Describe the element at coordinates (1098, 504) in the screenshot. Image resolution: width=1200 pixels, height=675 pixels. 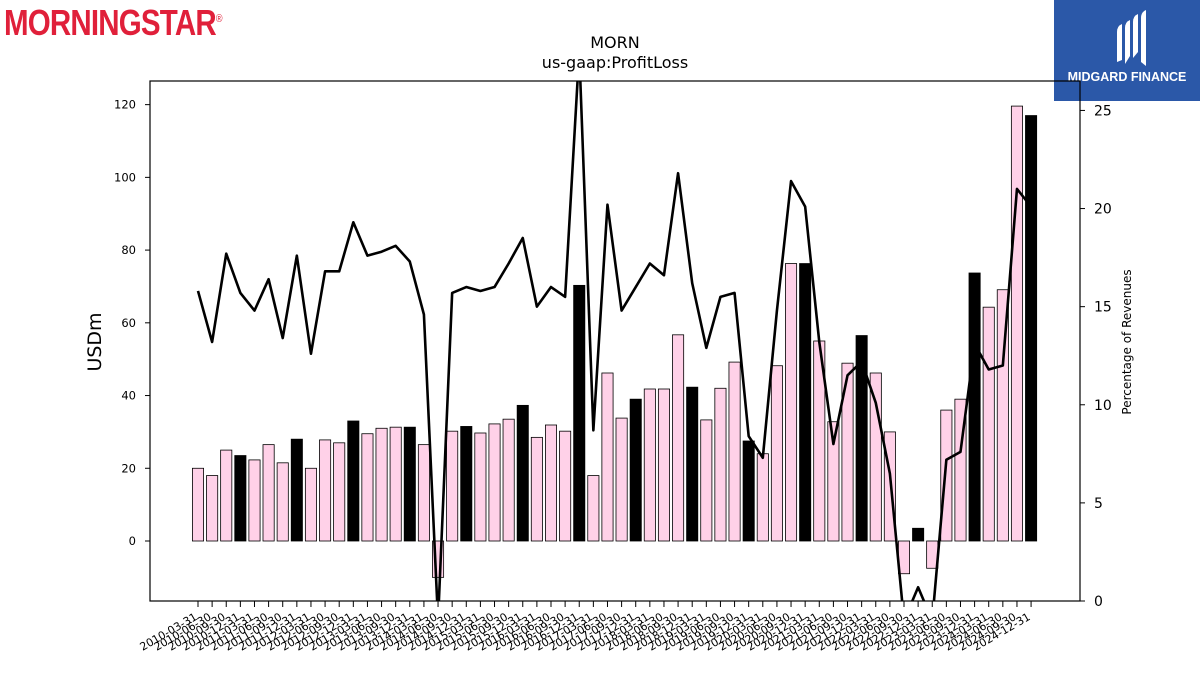
I see `y2-tick-label-5: 5` at that location.